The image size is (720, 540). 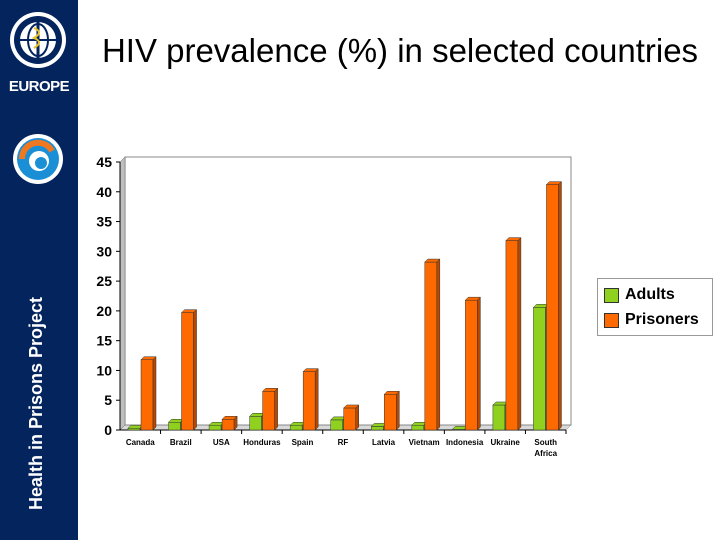 What do you see at coordinates (38, 159) in the screenshot?
I see `project-logo-icon` at bounding box center [38, 159].